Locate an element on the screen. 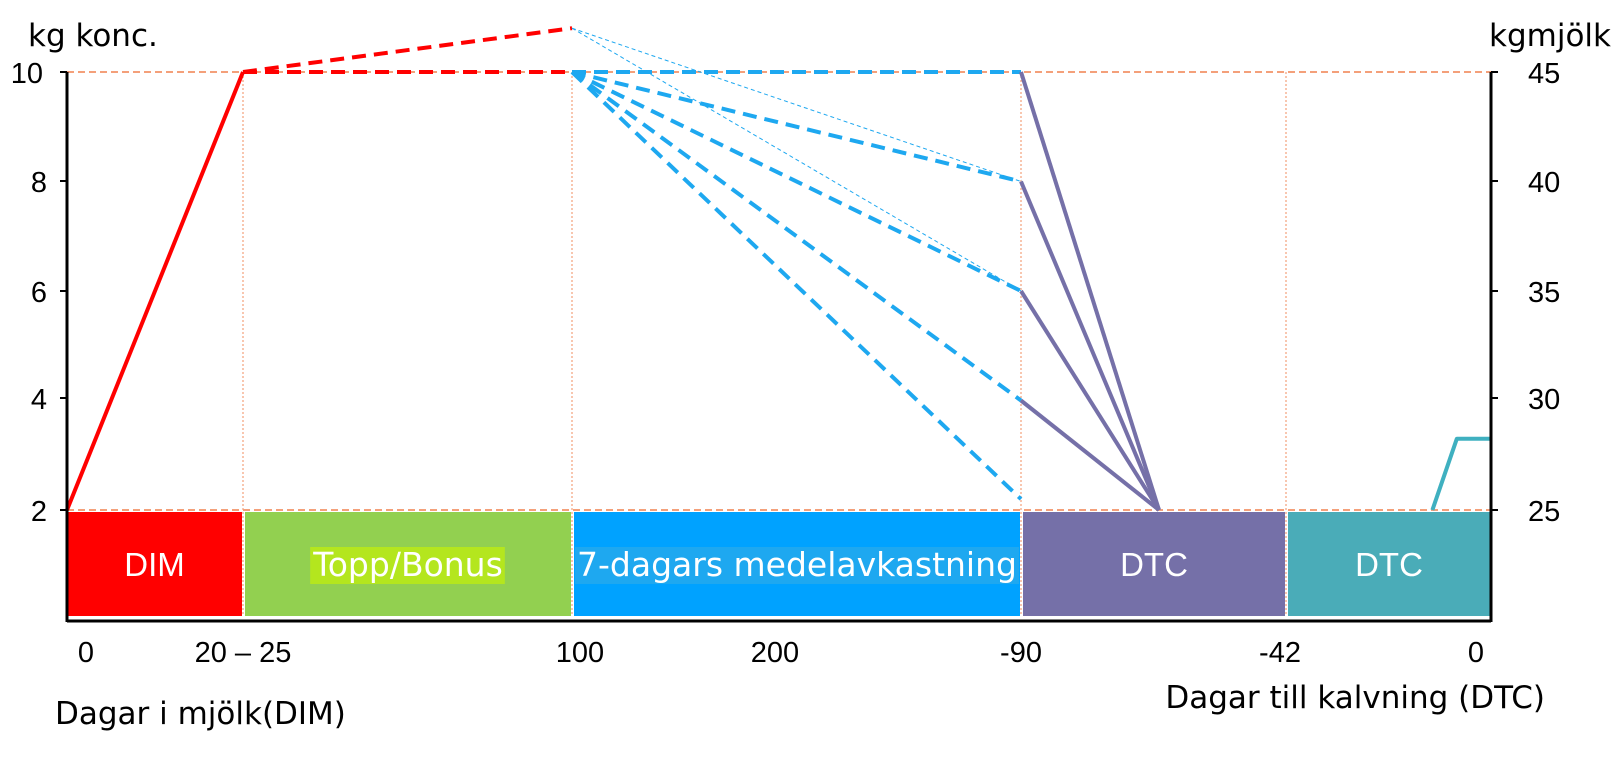  x-tick-label-6: 0 is located at coordinates (1476, 653).